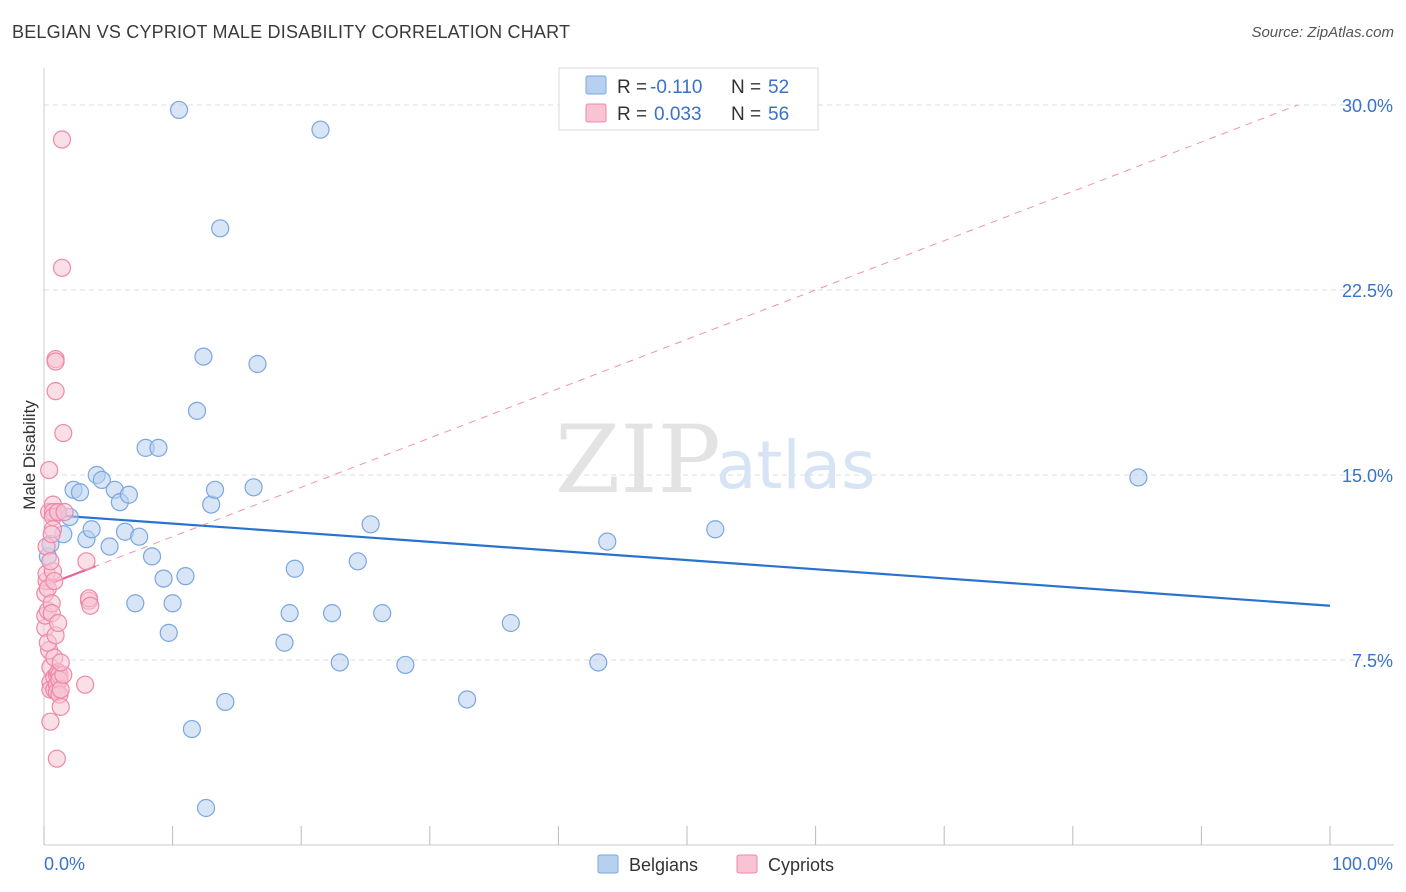 The width and height of the screenshot is (1406, 892). I want to click on x-tick-label: 100.0%, so click(1362, 864).